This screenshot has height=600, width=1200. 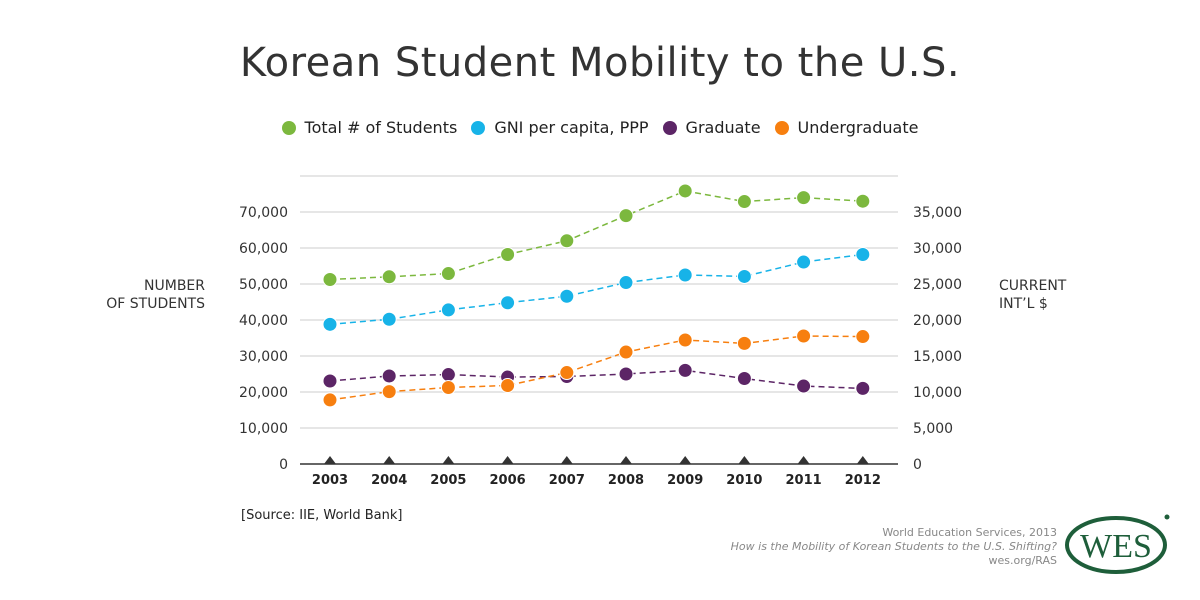 What do you see at coordinates (669, 127) in the screenshot?
I see `legend-marker-graduate` at bounding box center [669, 127].